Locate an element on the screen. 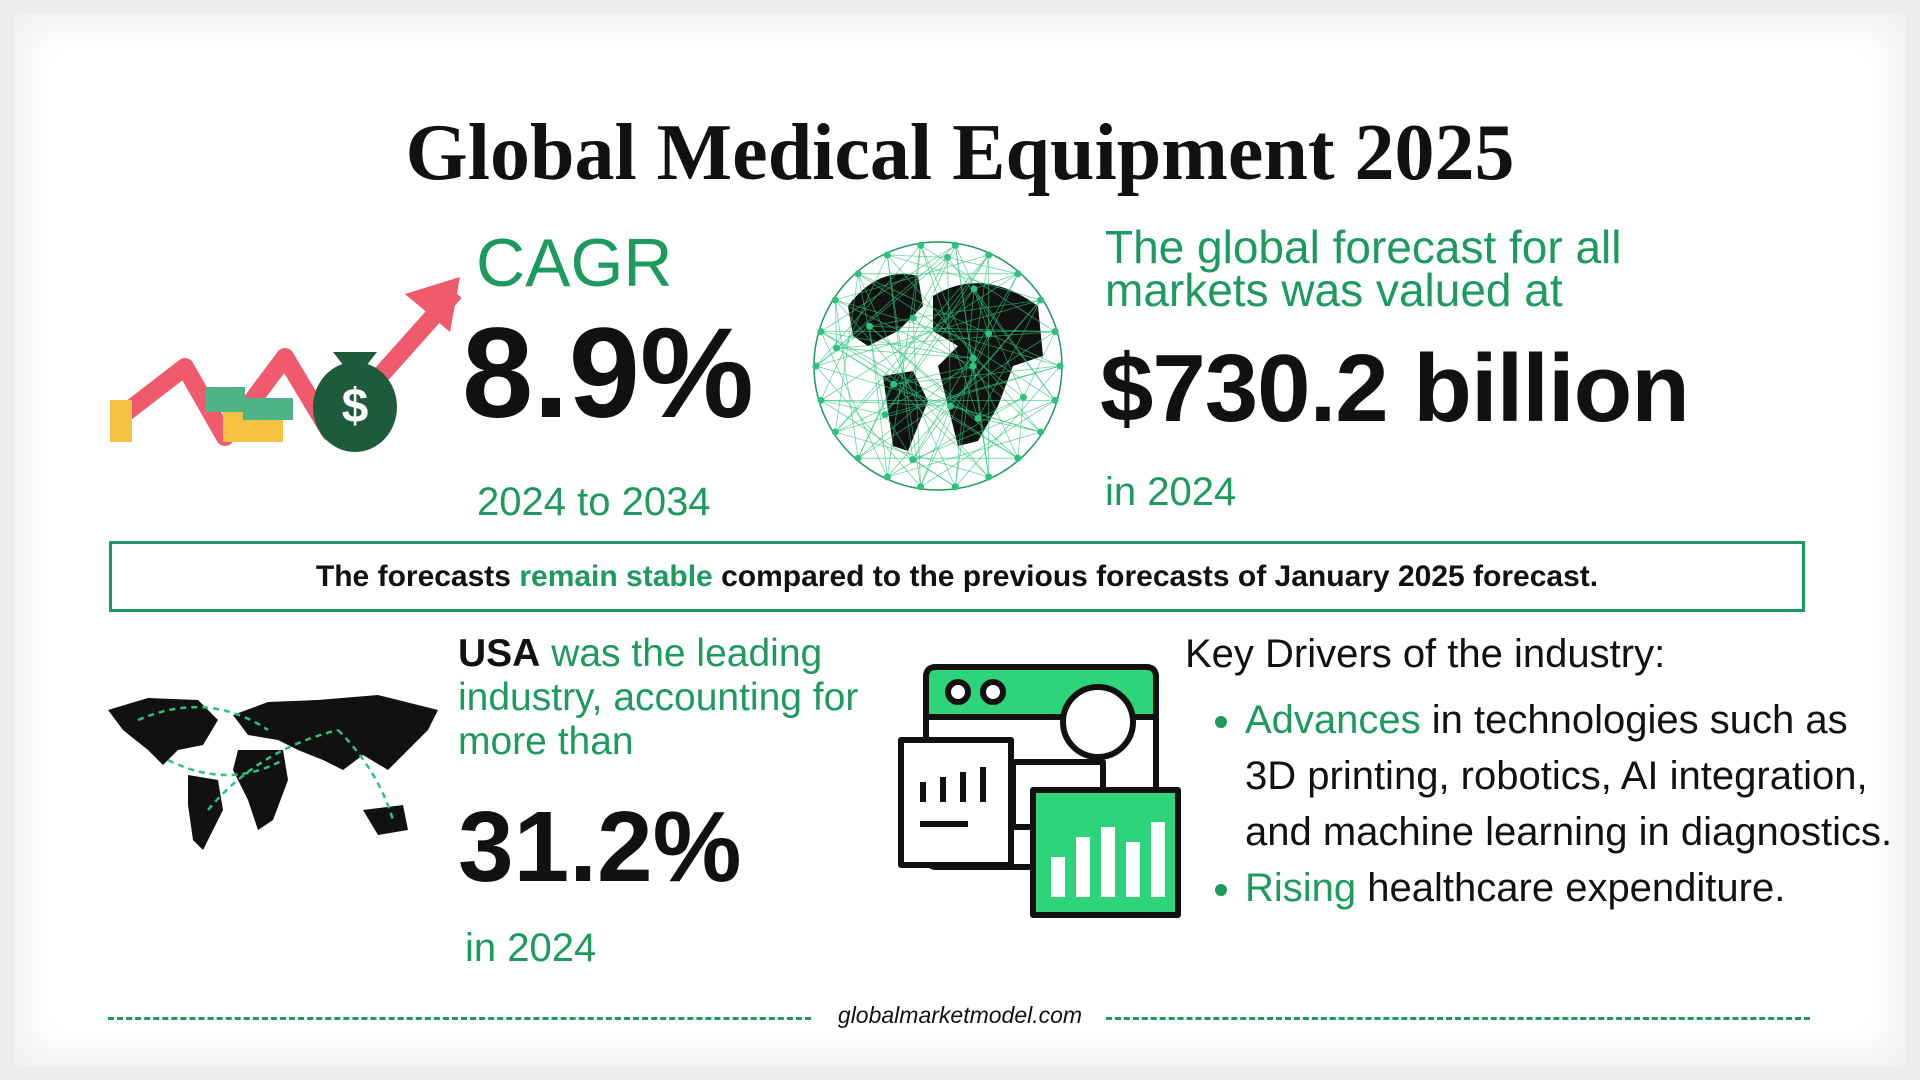 The image size is (1920, 1080). world-map is located at coordinates (273, 772).